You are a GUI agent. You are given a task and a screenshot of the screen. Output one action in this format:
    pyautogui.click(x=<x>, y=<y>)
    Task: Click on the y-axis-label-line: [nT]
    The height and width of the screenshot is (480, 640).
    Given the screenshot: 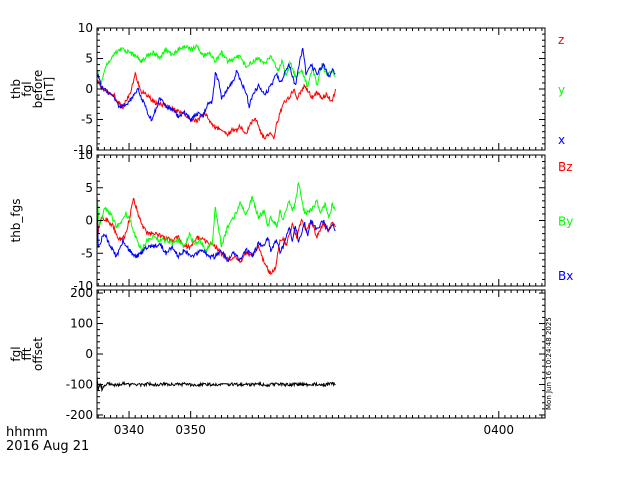 What is the action you would take?
    pyautogui.click(x=49, y=89)
    